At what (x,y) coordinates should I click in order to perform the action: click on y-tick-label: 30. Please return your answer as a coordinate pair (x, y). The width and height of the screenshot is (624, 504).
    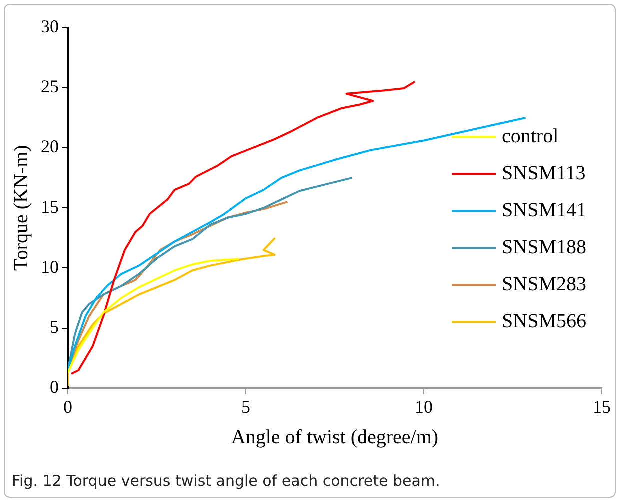
    Looking at the image, I should click on (50, 26).